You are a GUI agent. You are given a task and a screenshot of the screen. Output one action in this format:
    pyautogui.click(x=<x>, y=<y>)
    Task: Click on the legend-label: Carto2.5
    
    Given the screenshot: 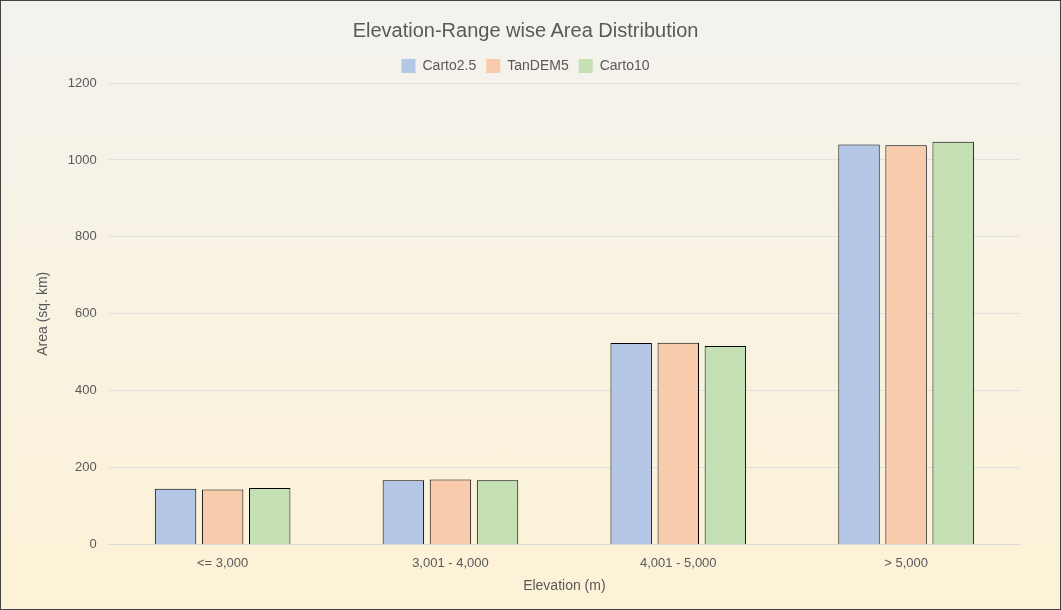 What is the action you would take?
    pyautogui.click(x=449, y=64)
    